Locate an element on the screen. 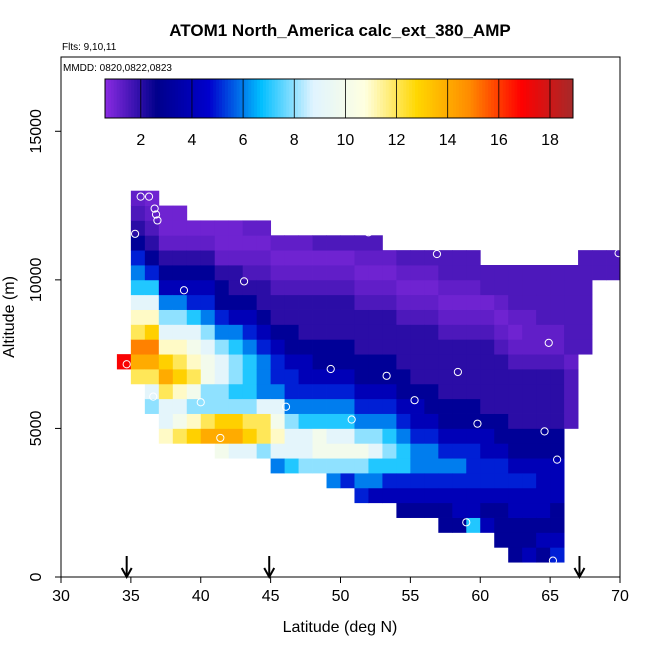  colorbar-tick-label: 16 is located at coordinates (499, 140).